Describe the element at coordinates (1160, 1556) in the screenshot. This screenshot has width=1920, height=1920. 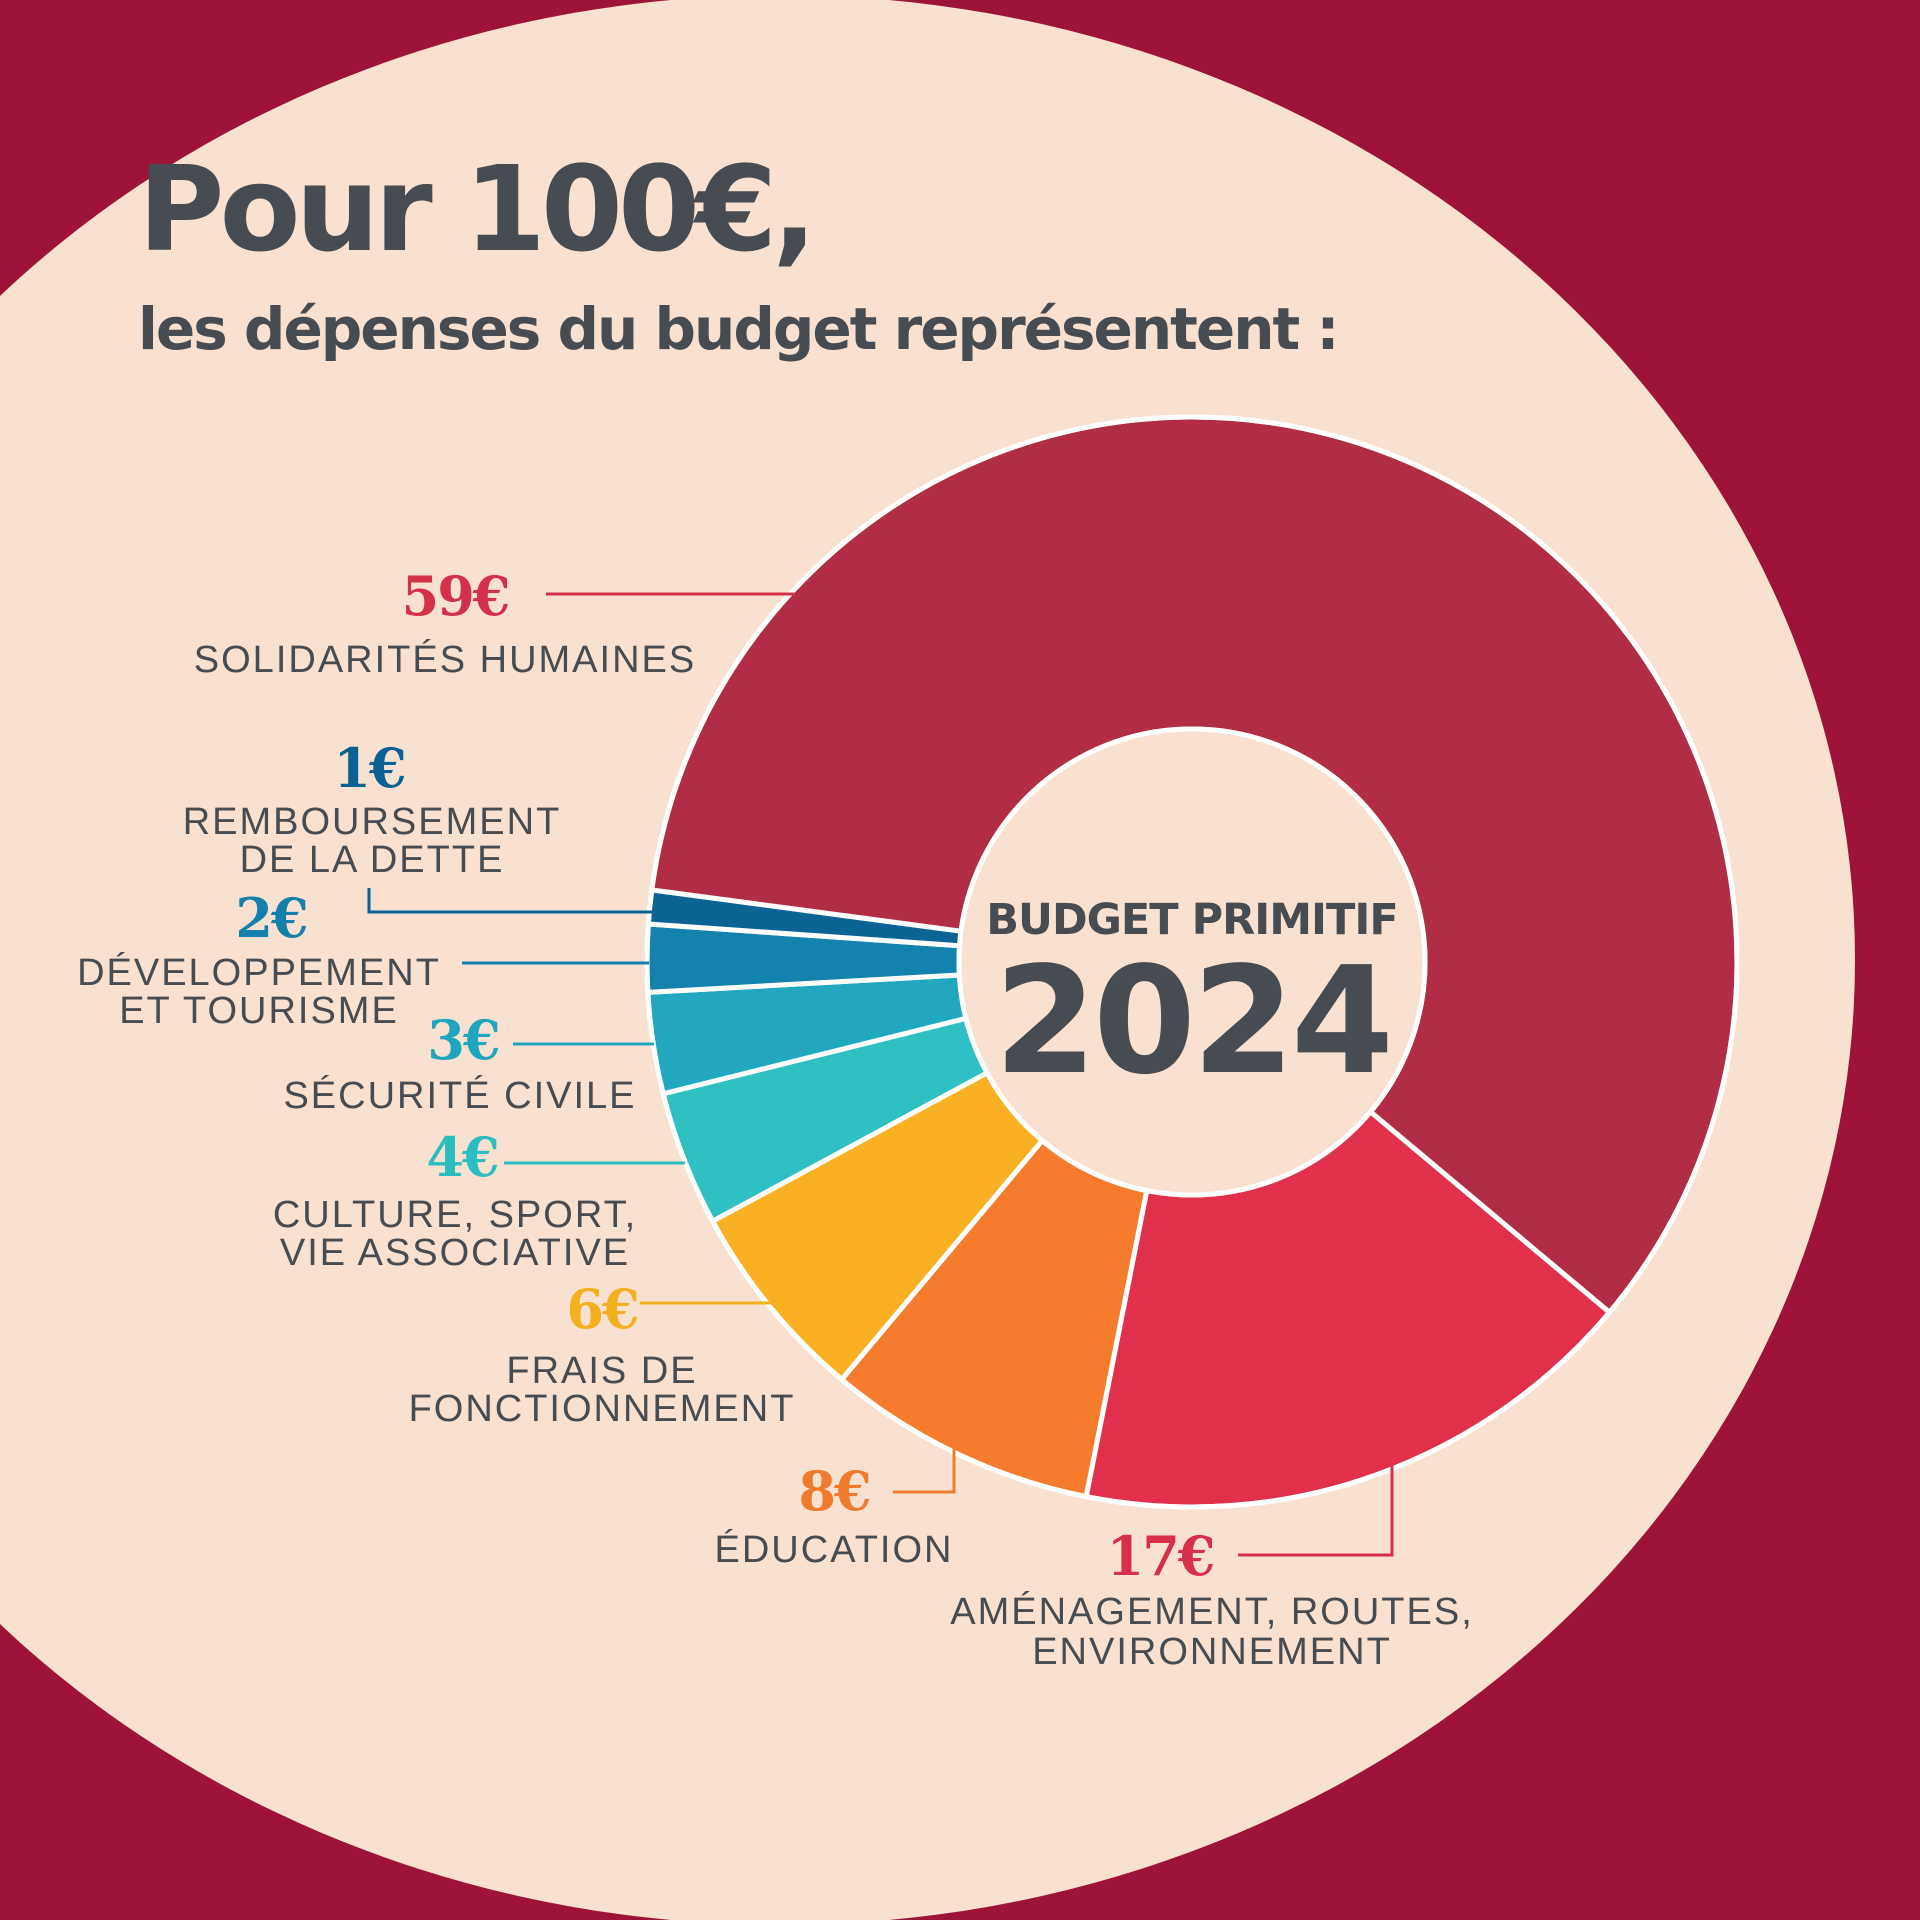
I see `value-label-0: 17€` at that location.